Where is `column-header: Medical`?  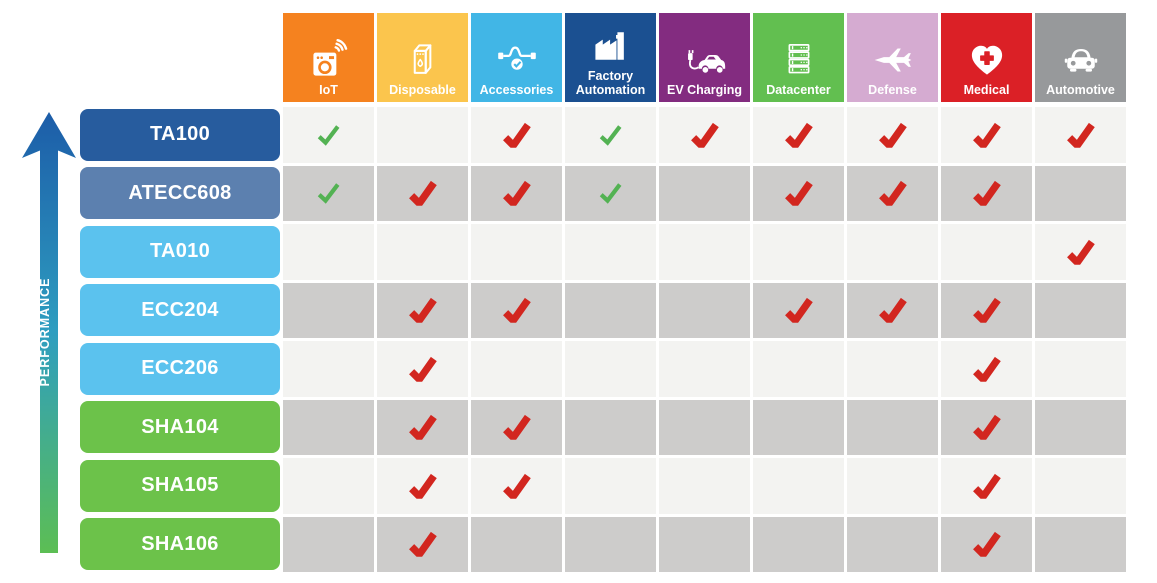
column-header: Medical is located at coordinates (986, 57).